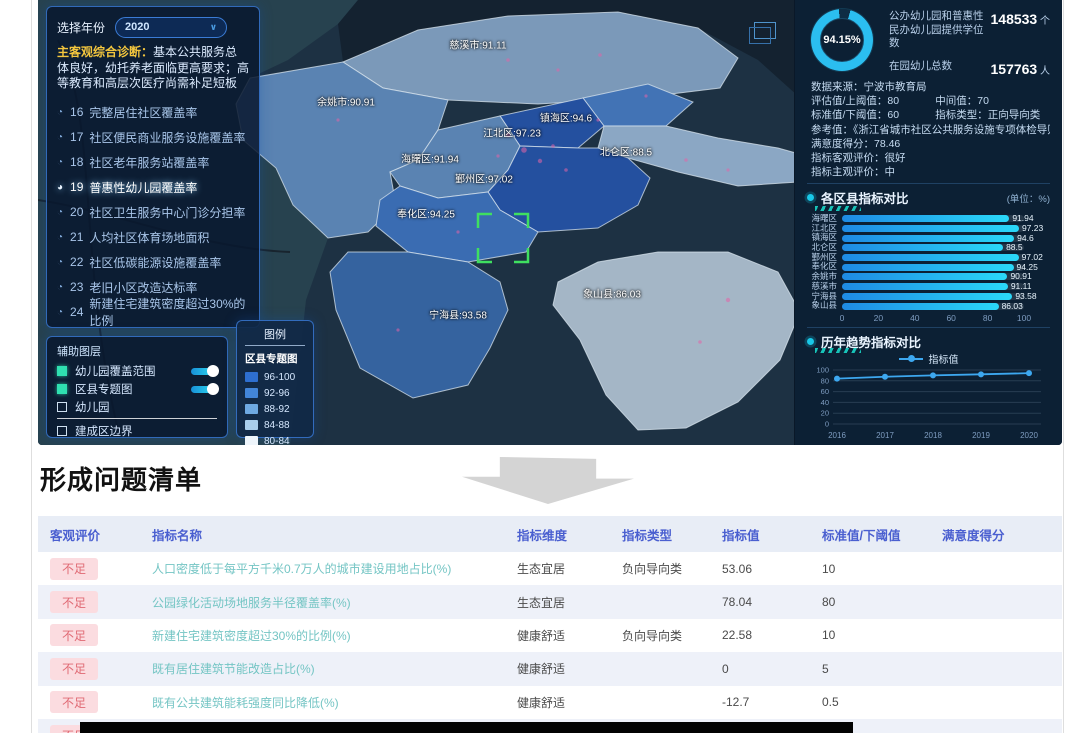 This screenshot has height=733, width=1070. Describe the element at coordinates (466, 727) in the screenshot. I see `redaction-bar` at that location.